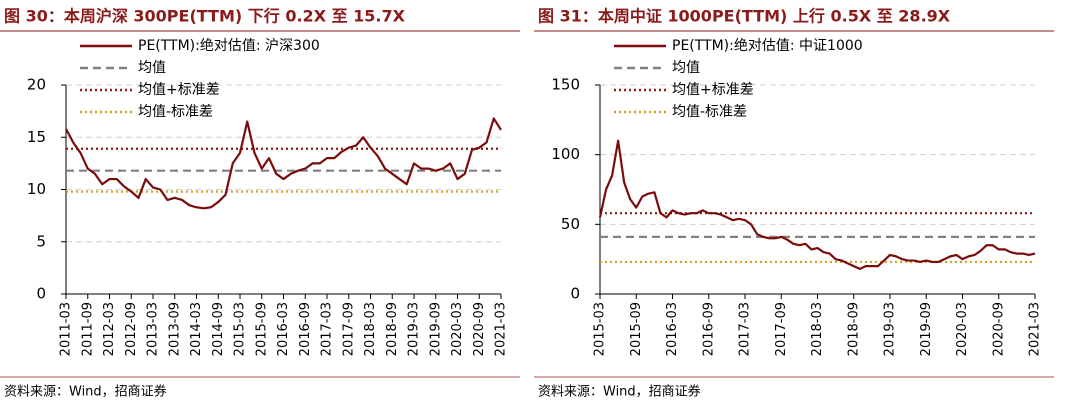  Describe the element at coordinates (41, 241) in the screenshot. I see `y-tick-label: 5` at that location.